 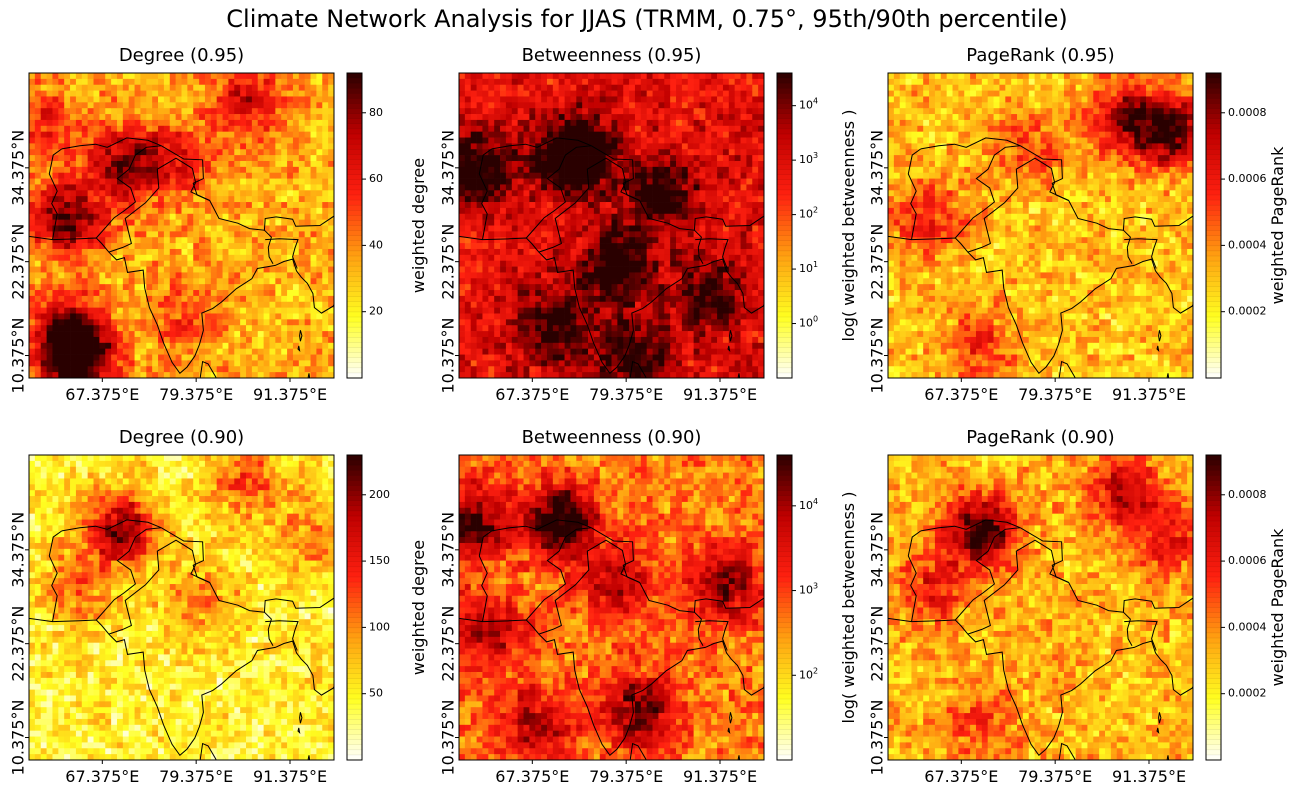 I want to click on colorbar-tick-label: 103, so click(x=808, y=589).